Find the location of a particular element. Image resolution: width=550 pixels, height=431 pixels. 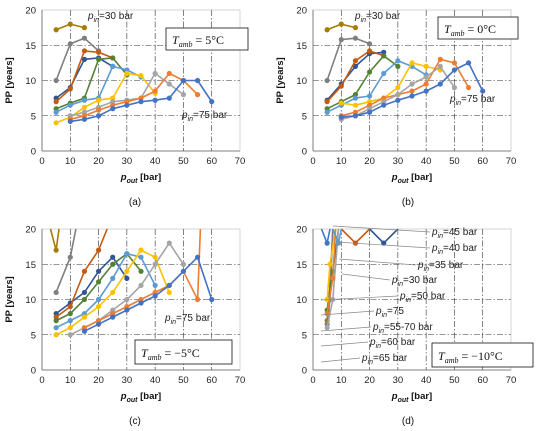

y-tick-label: 10 is located at coordinates (30, 300).